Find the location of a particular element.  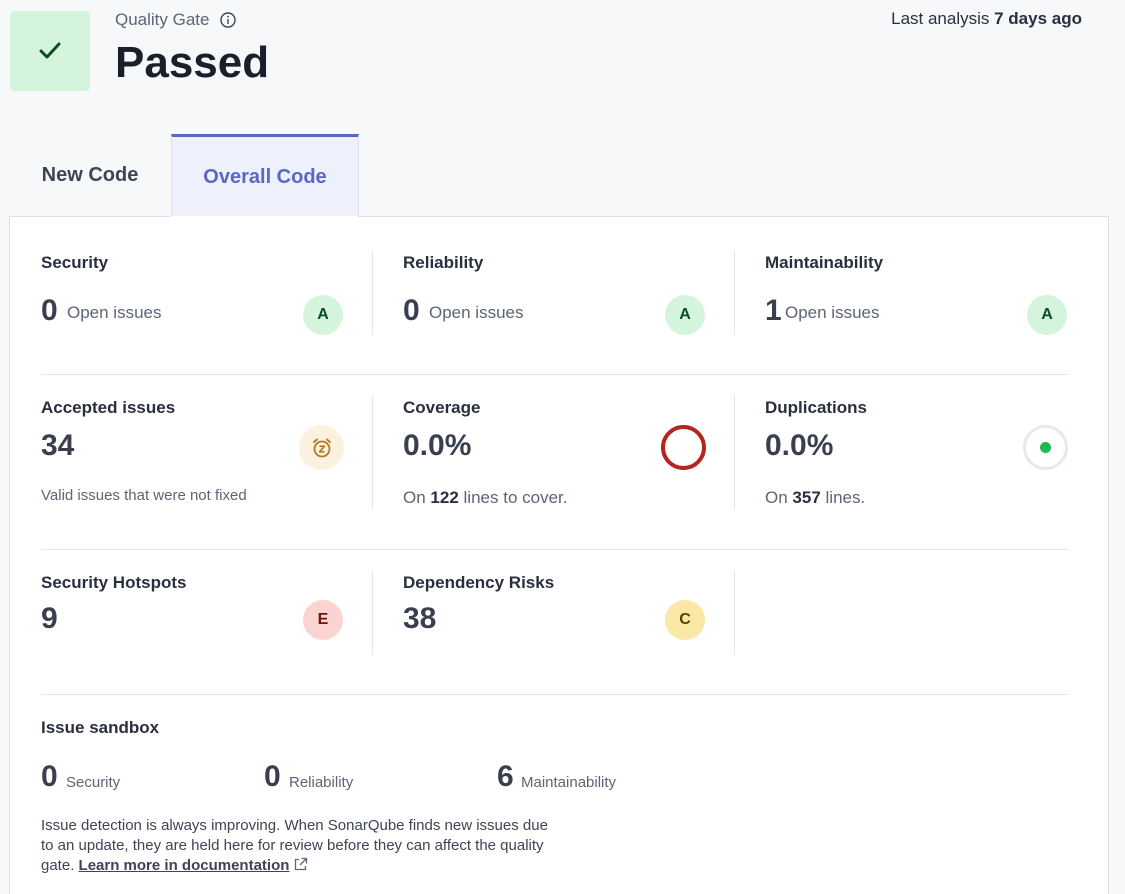

security-hotspots-title: Security Hotspots is located at coordinates (114, 582).